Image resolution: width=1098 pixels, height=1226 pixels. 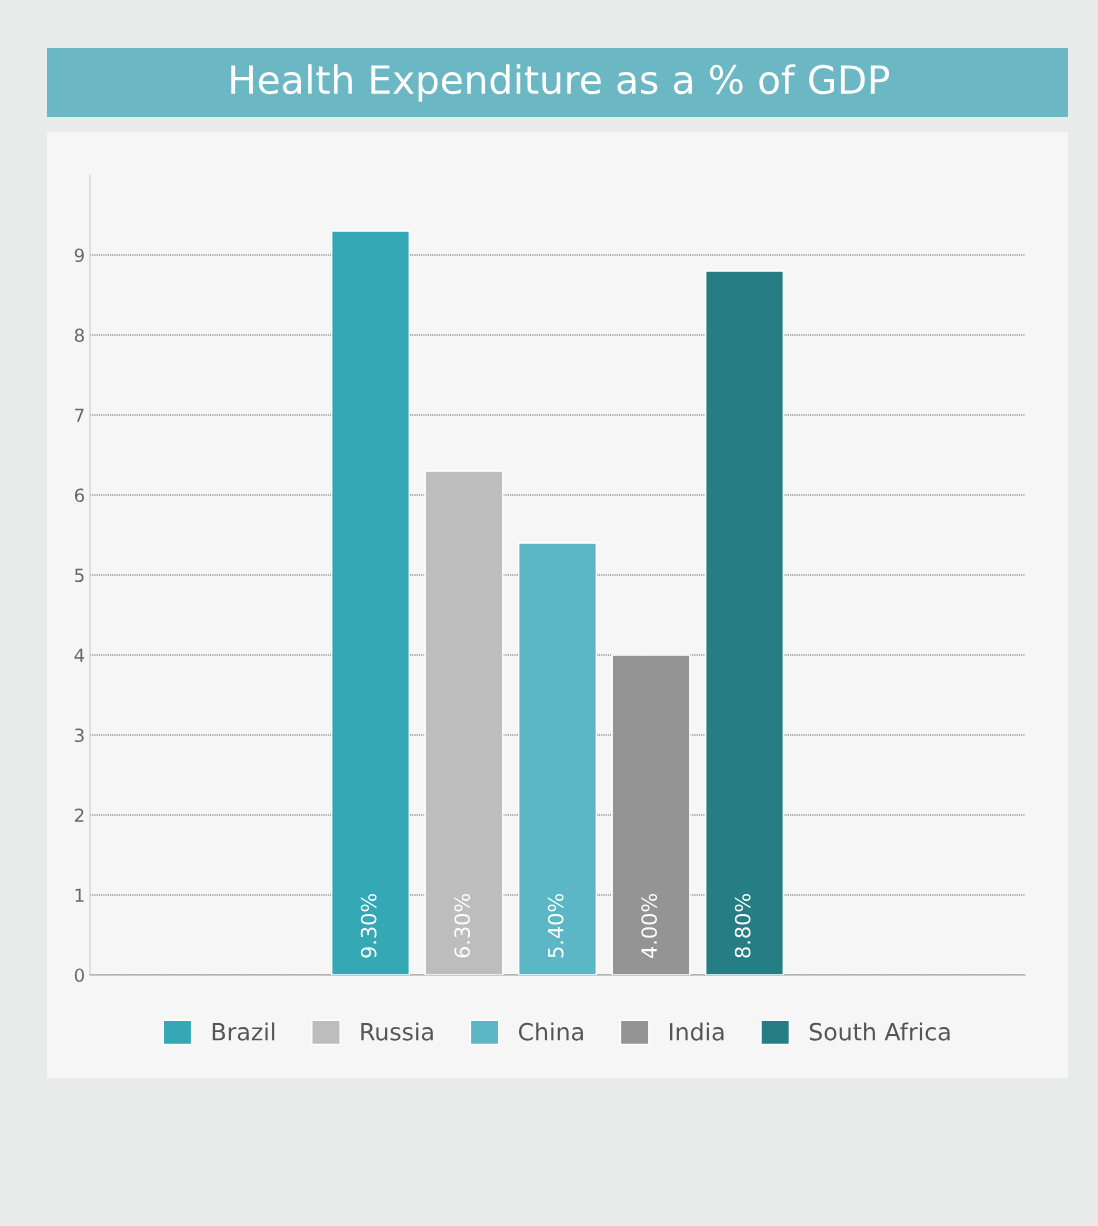 What do you see at coordinates (79, 575) in the screenshot?
I see `y-tick-label: 5` at bounding box center [79, 575].